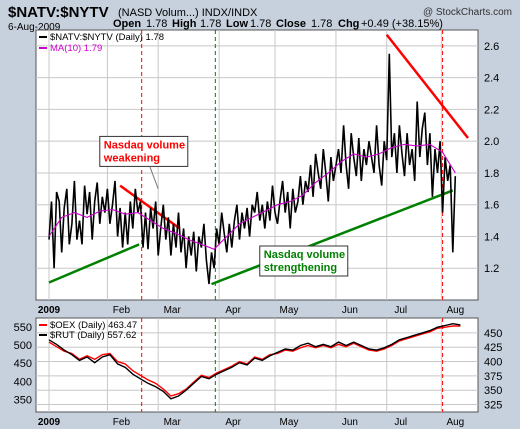  I want to click on main-x-tick-label: Aug, so click(455, 310).